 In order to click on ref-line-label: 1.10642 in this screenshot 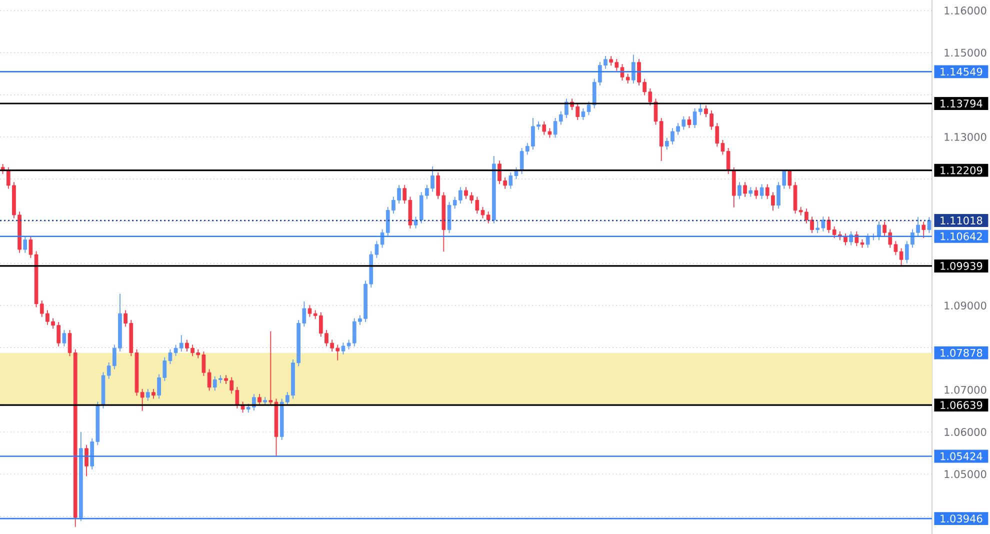, I will do `click(961, 236)`.